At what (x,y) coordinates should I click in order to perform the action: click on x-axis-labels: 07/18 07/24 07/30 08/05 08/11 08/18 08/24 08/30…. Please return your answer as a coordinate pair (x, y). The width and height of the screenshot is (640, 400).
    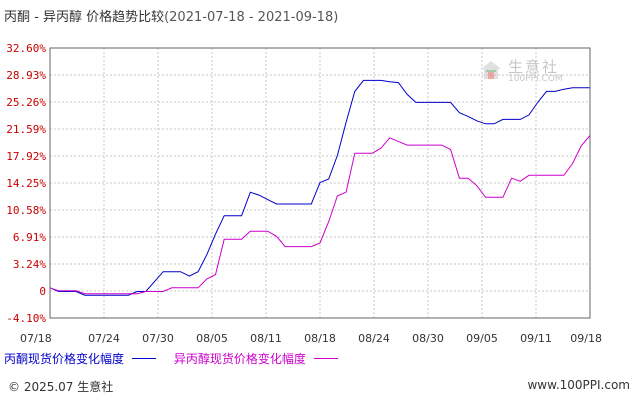
    Looking at the image, I should click on (311, 338).